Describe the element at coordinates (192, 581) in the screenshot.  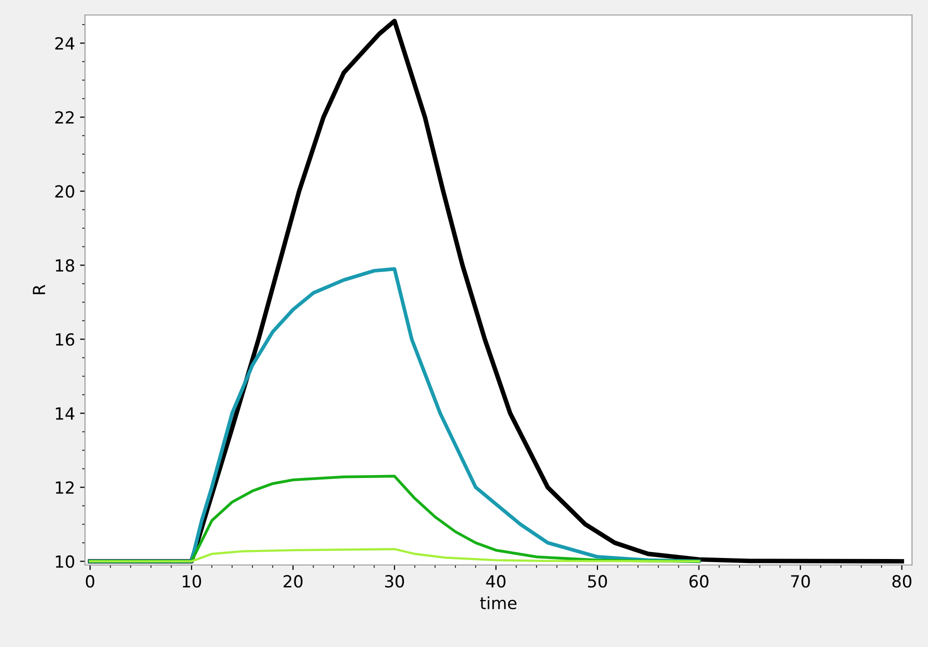
I see `x-tick-label: 10` at that location.